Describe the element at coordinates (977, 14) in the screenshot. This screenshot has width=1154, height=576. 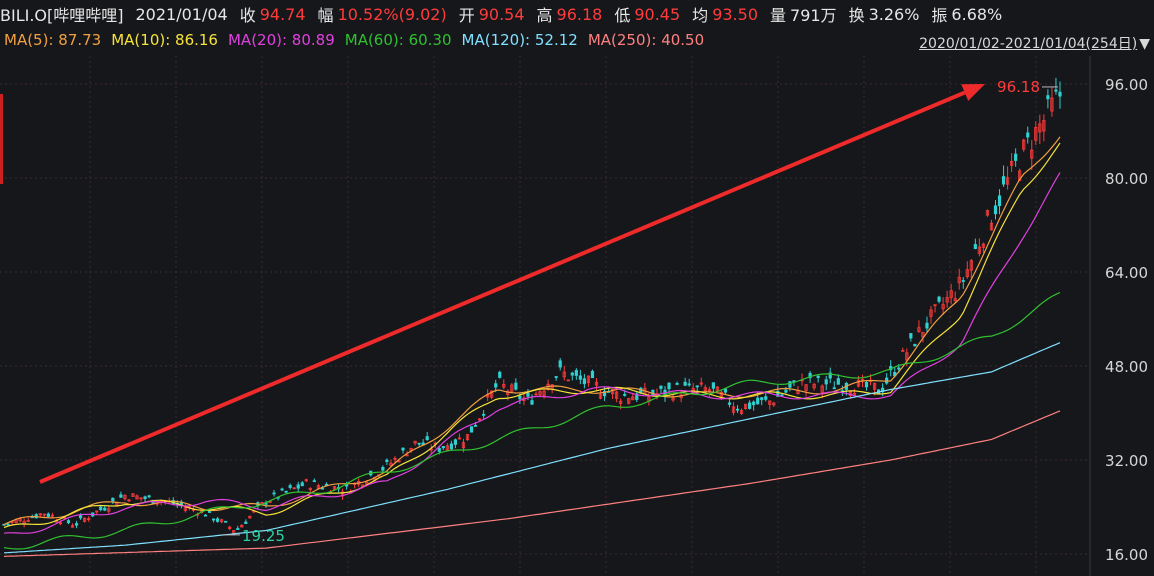
I see `amplitude-value: 6.68%` at that location.